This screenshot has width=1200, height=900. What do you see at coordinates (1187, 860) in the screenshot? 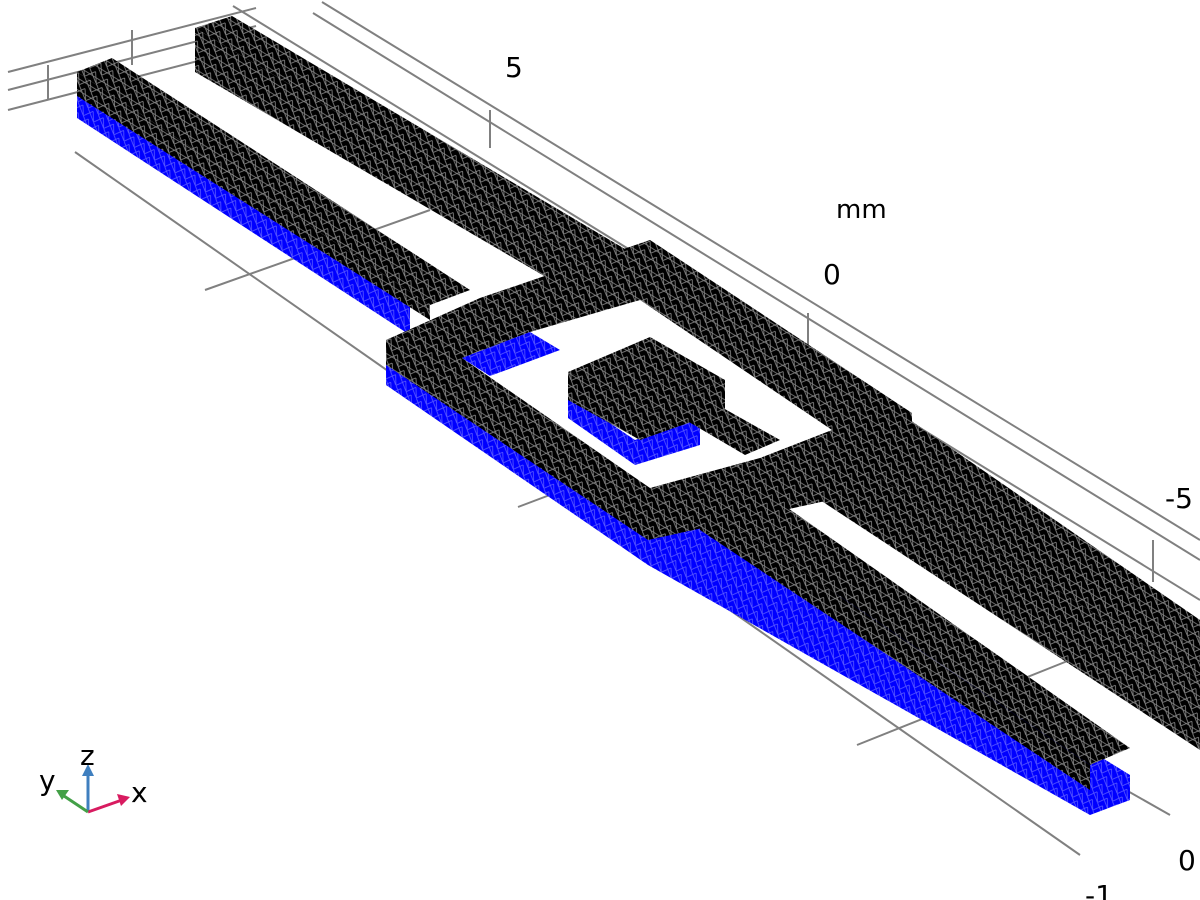
I see `tick-label-x-0: 0` at bounding box center [1187, 860].